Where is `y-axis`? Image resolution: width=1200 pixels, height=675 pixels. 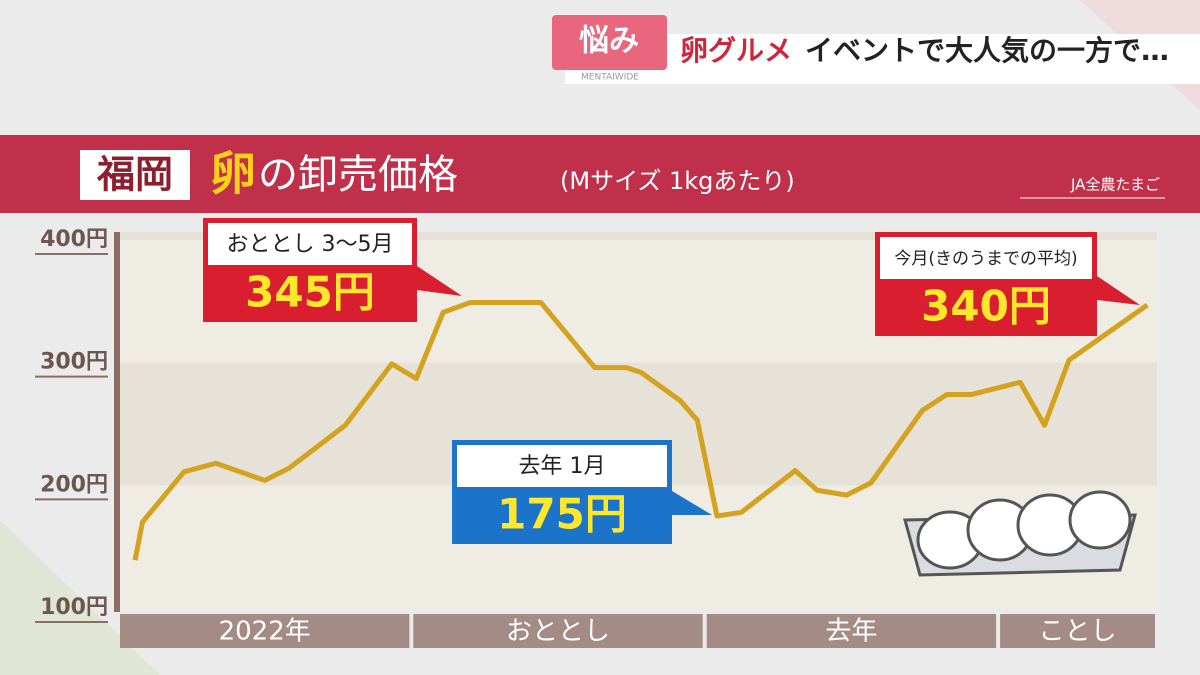 y-axis is located at coordinates (117, 422).